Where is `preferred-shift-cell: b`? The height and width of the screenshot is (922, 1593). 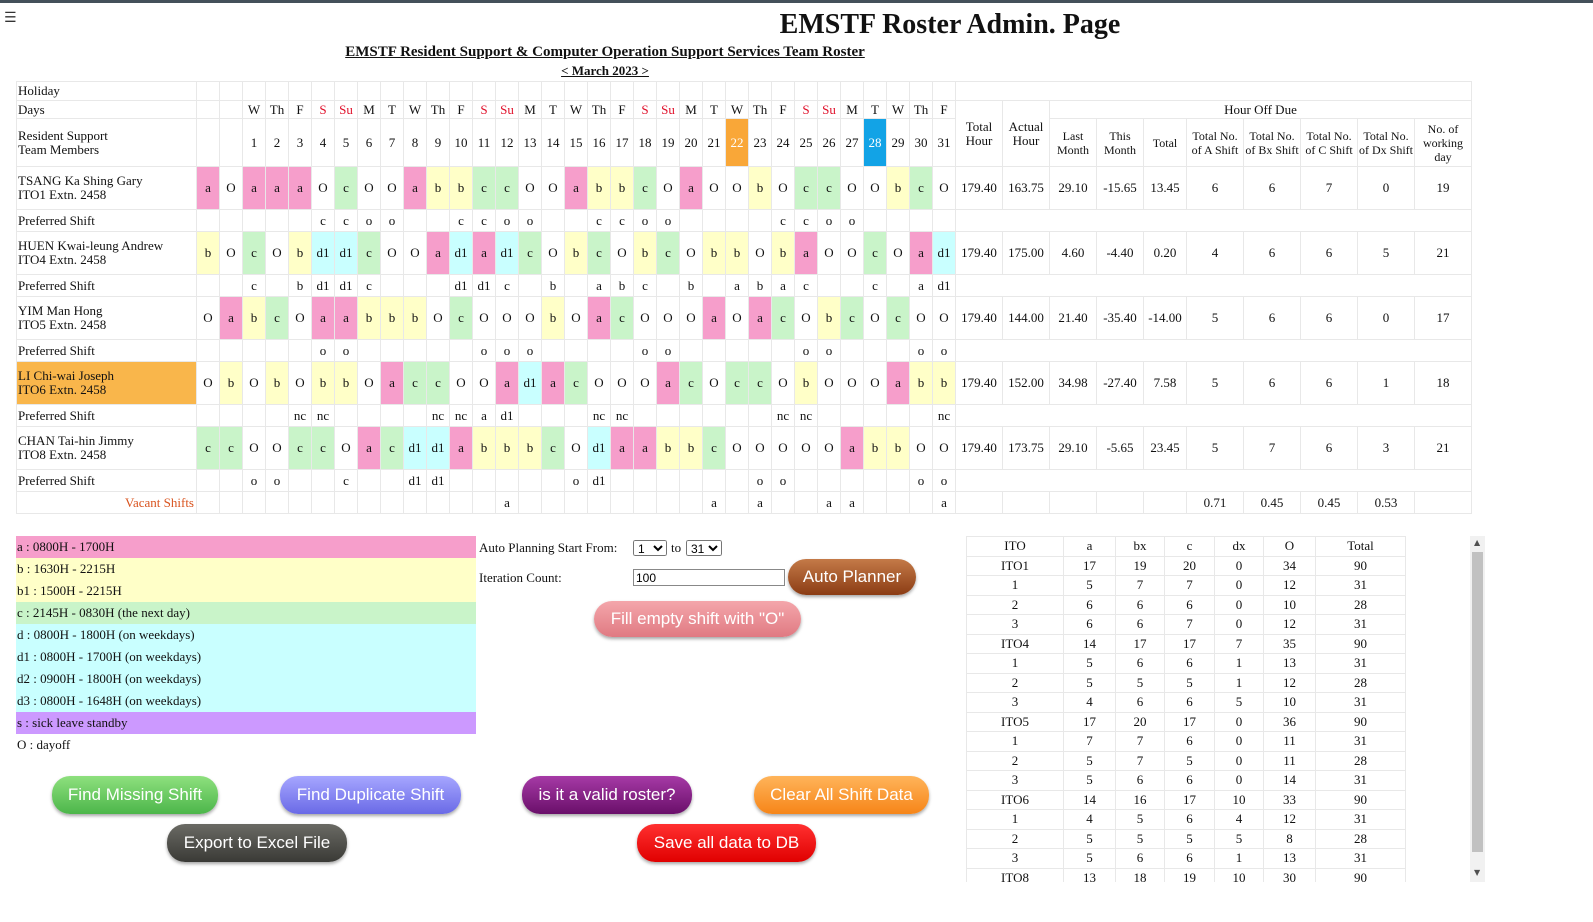
preferred-shift-cell: b is located at coordinates (553, 285).